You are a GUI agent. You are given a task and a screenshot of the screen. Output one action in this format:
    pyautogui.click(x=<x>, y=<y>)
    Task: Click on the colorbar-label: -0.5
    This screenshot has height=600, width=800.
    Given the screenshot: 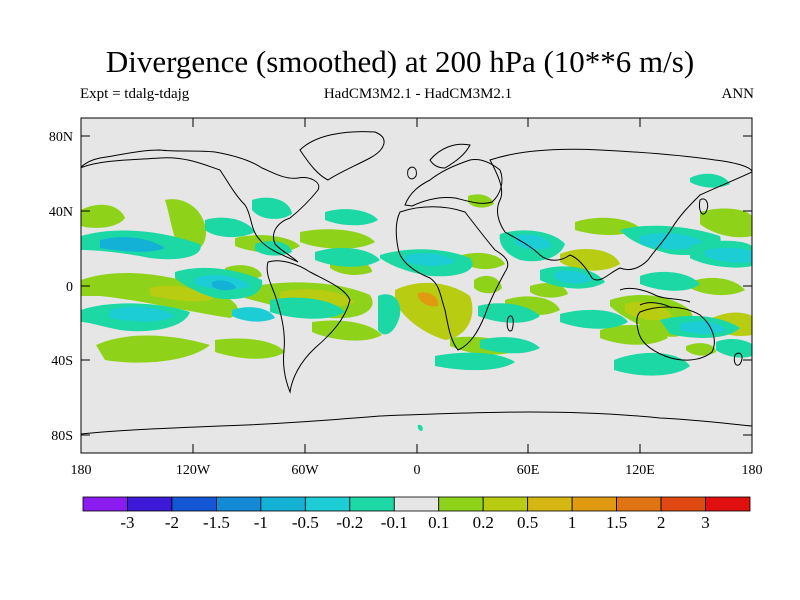 What is the action you would take?
    pyautogui.click(x=305, y=522)
    